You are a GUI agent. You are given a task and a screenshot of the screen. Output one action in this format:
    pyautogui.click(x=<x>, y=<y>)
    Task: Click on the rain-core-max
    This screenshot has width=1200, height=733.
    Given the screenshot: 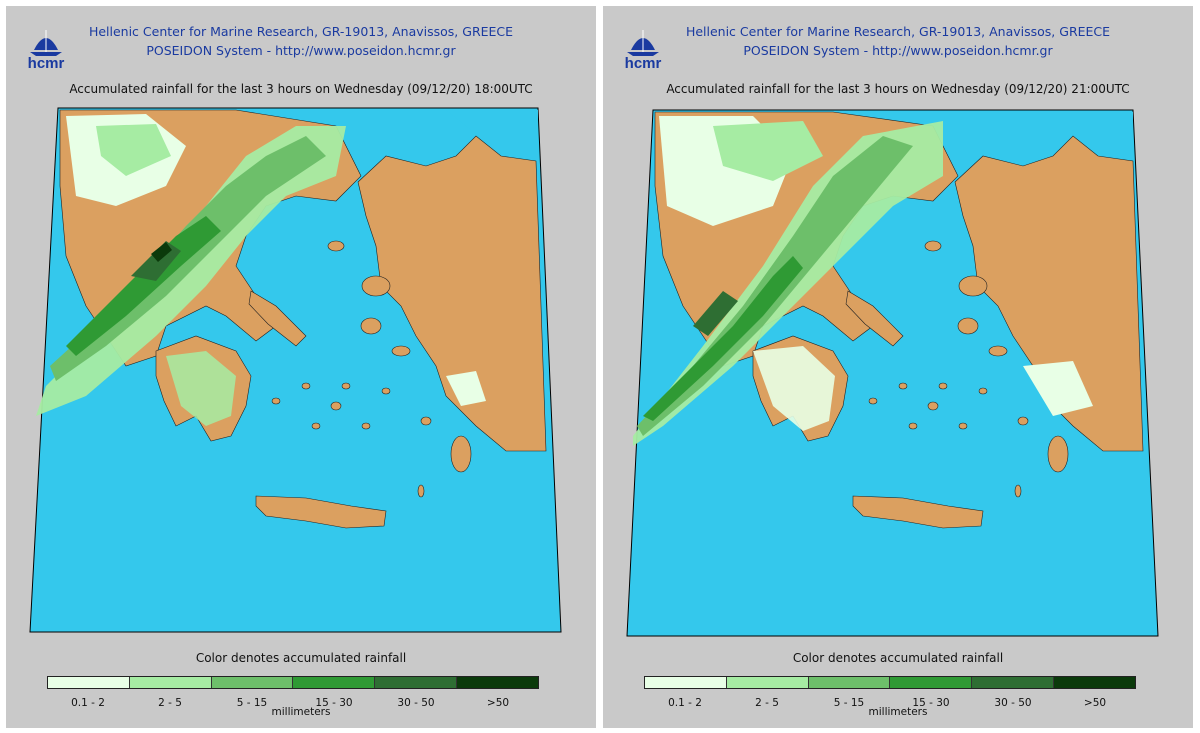 What is the action you would take?
    pyautogui.click(x=161, y=252)
    